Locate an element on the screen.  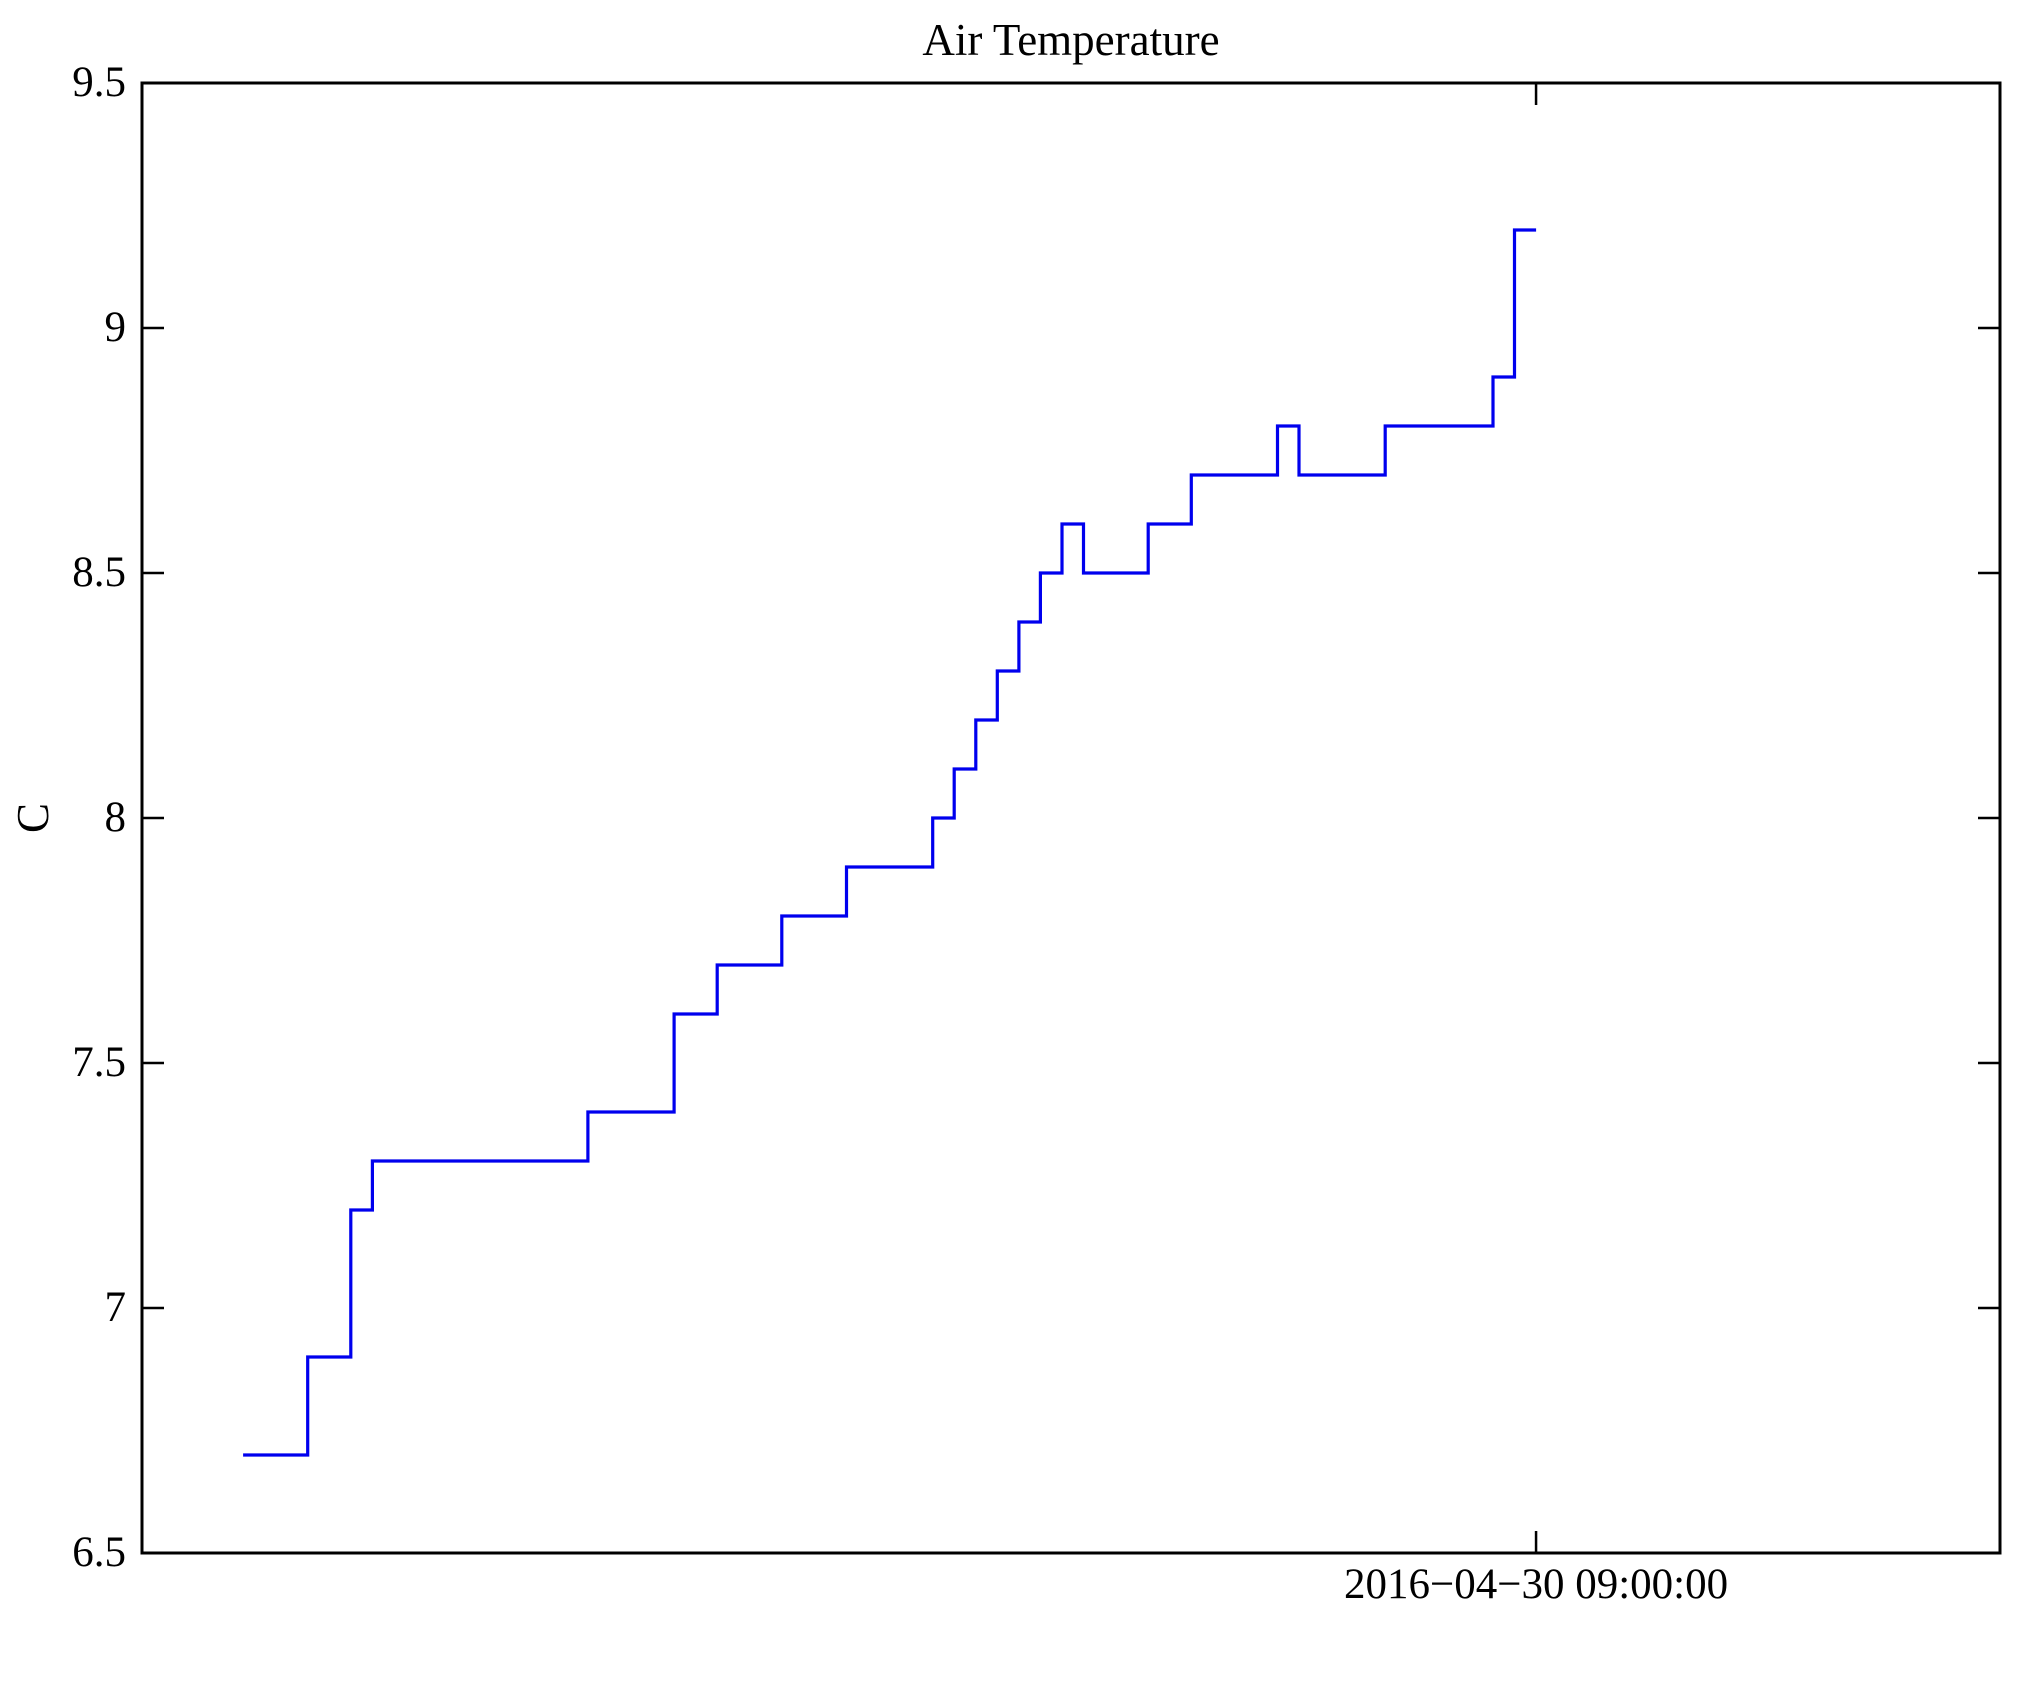
y-tick-label: 8 is located at coordinates (115, 817).